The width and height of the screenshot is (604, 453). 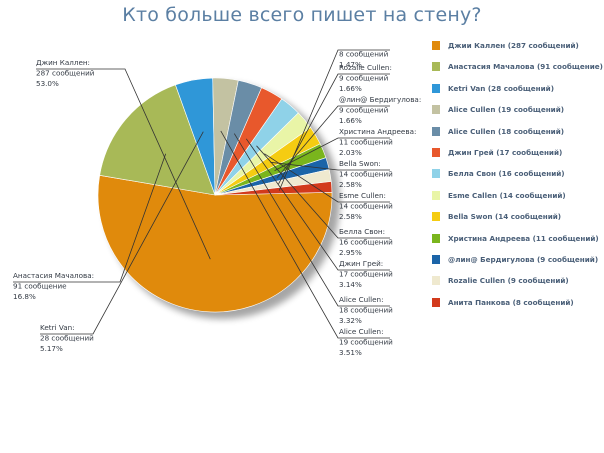 I want to click on legend-item: Джии Каллен (287 сообщений), so click(x=517, y=48).